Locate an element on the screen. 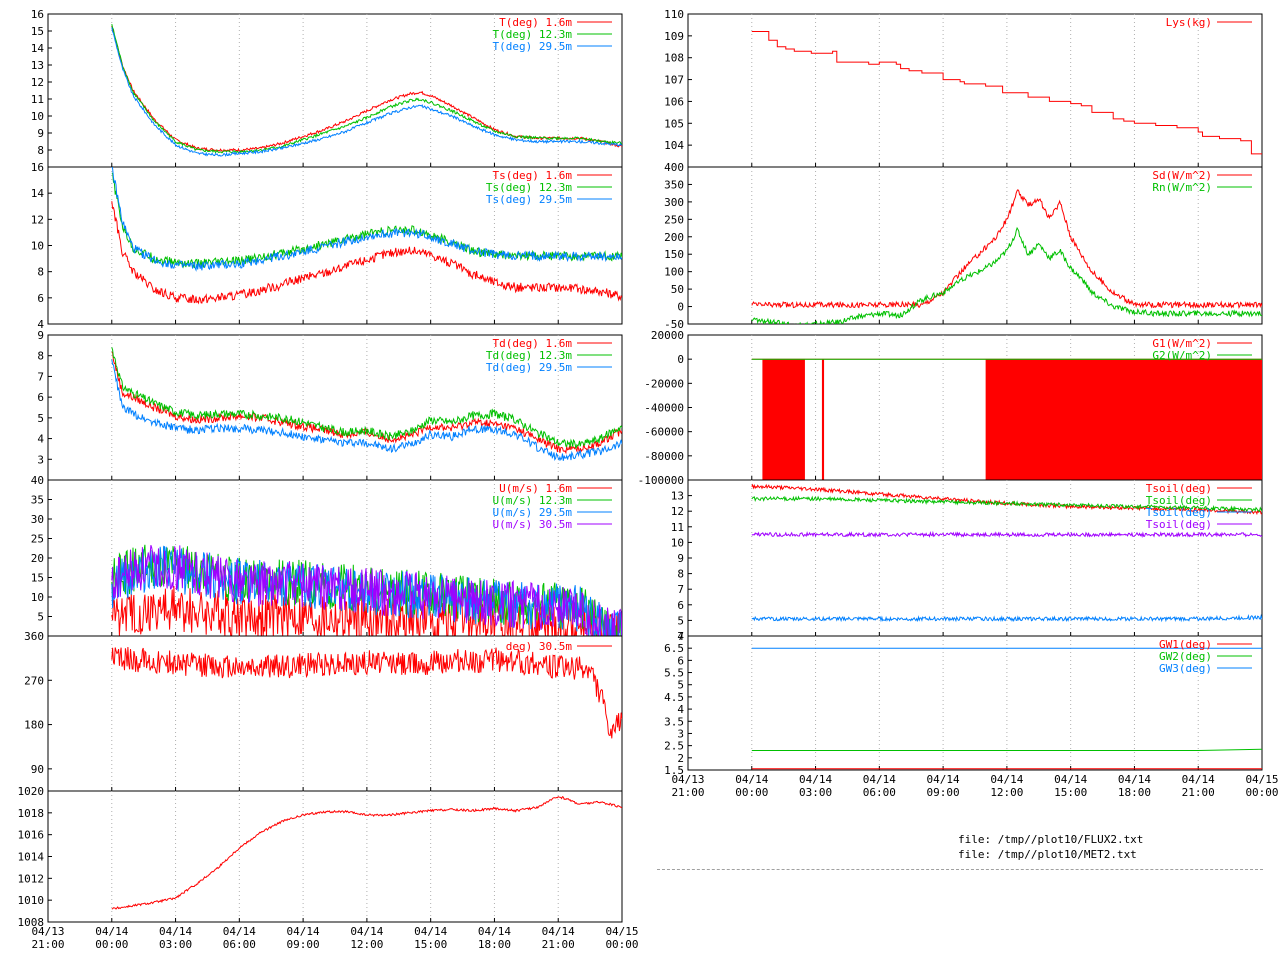 The height and width of the screenshot is (960, 1280). legend-label: GW1(deg) is located at coordinates (1185, 644).